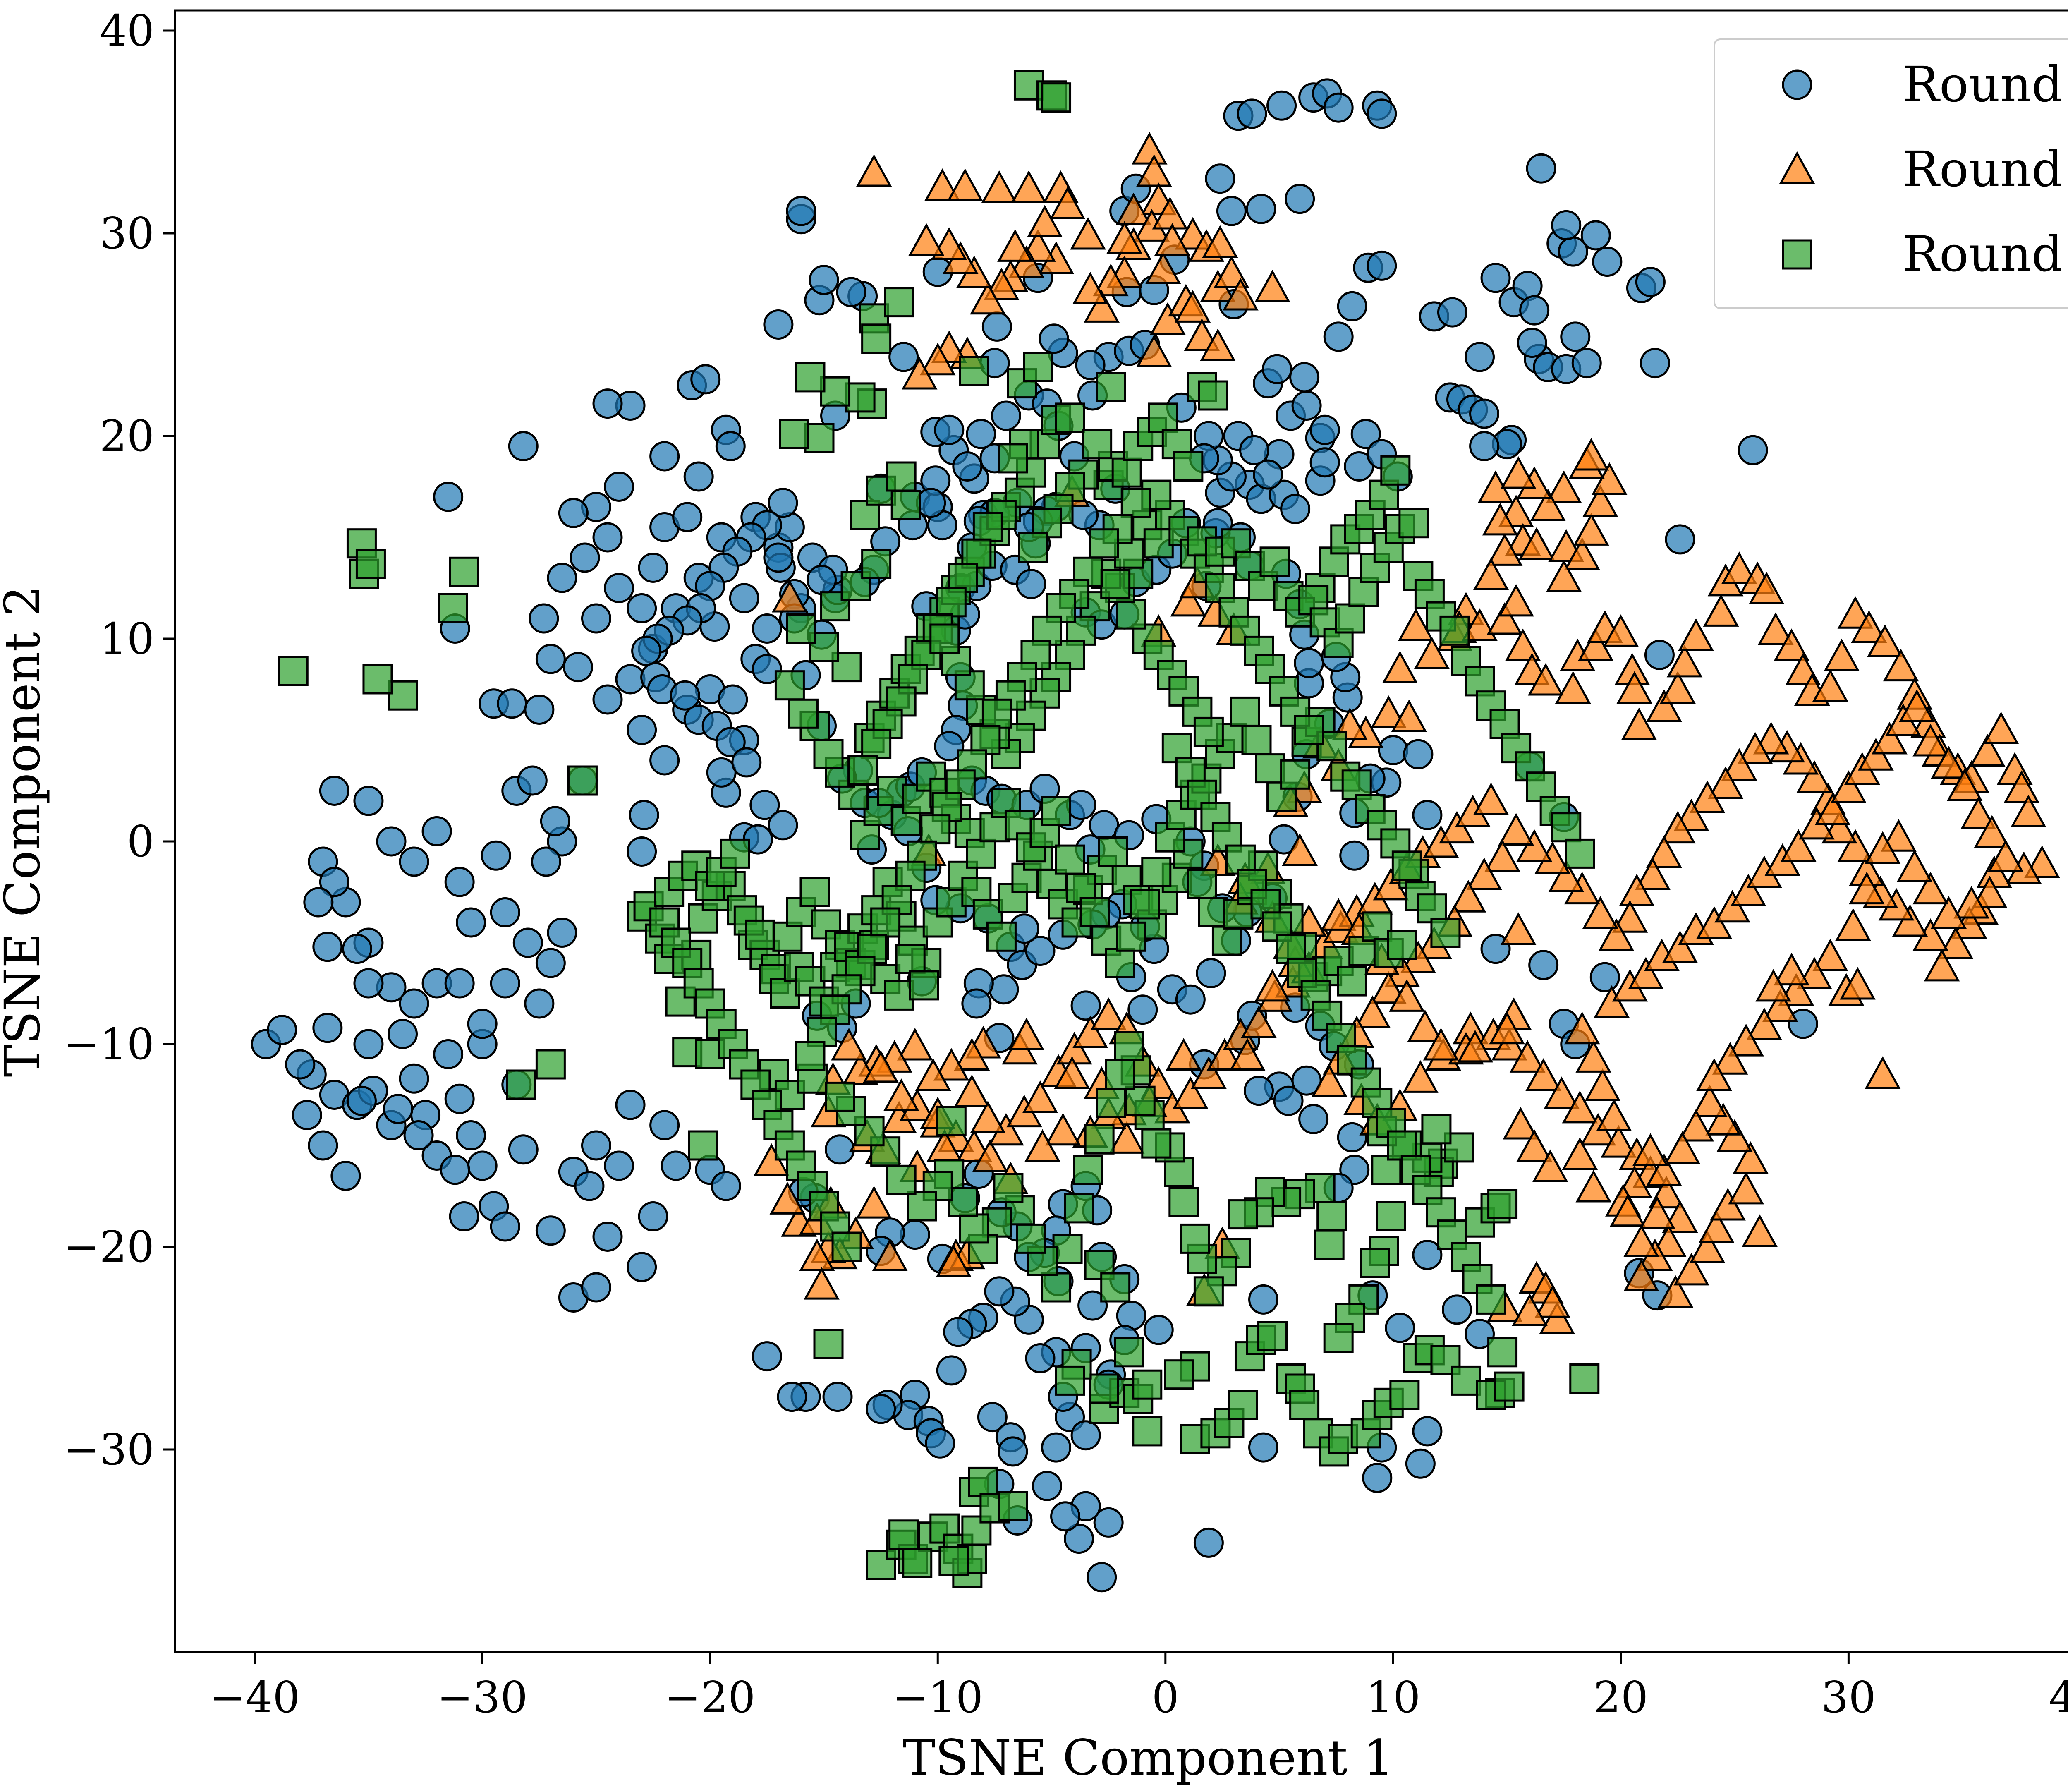 This screenshot has width=2068, height=1792. I want to click on legend-item: Round 2, so click(1923, 169).